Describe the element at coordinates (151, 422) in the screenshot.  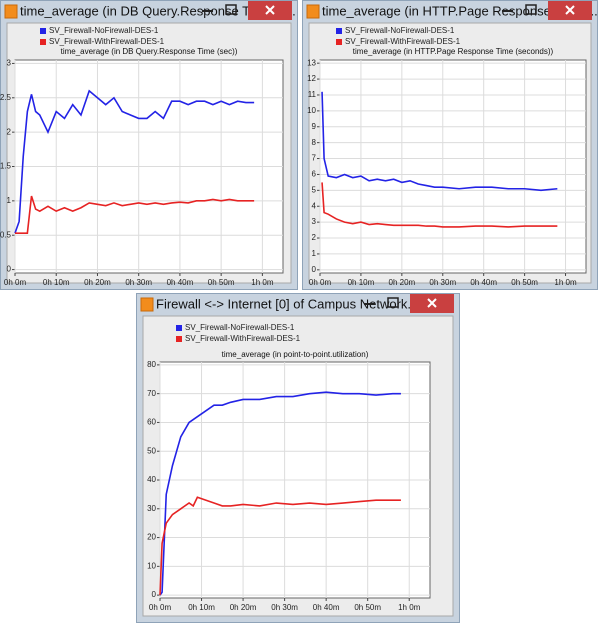
I see `y-tick-label: 60` at that location.